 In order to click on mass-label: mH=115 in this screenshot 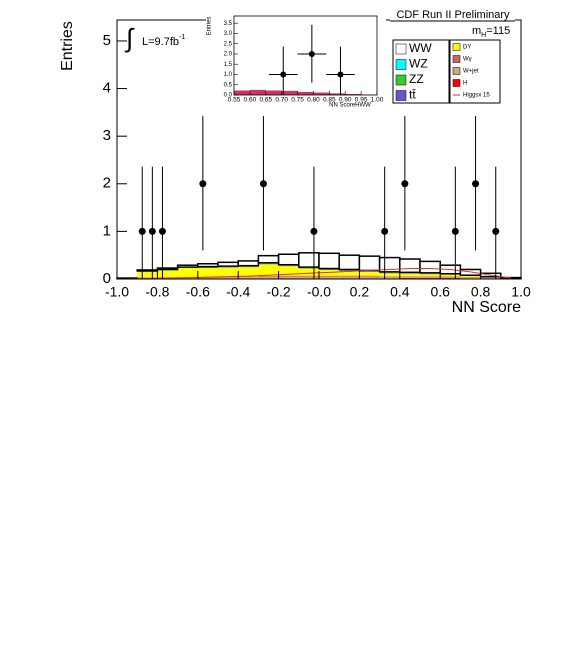, I will do `click(491, 32)`.